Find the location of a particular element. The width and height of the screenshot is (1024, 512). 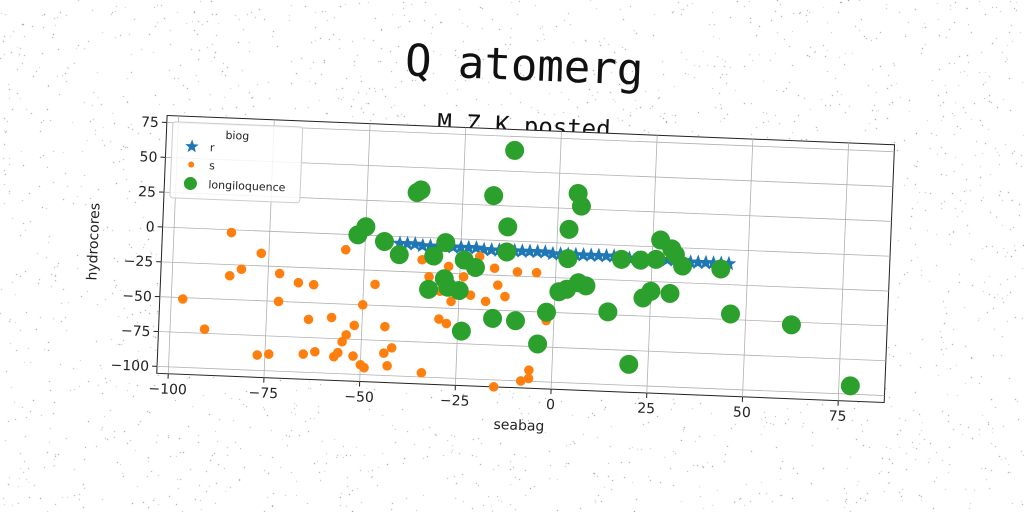

legend-marker-circle is located at coordinates (190, 184).